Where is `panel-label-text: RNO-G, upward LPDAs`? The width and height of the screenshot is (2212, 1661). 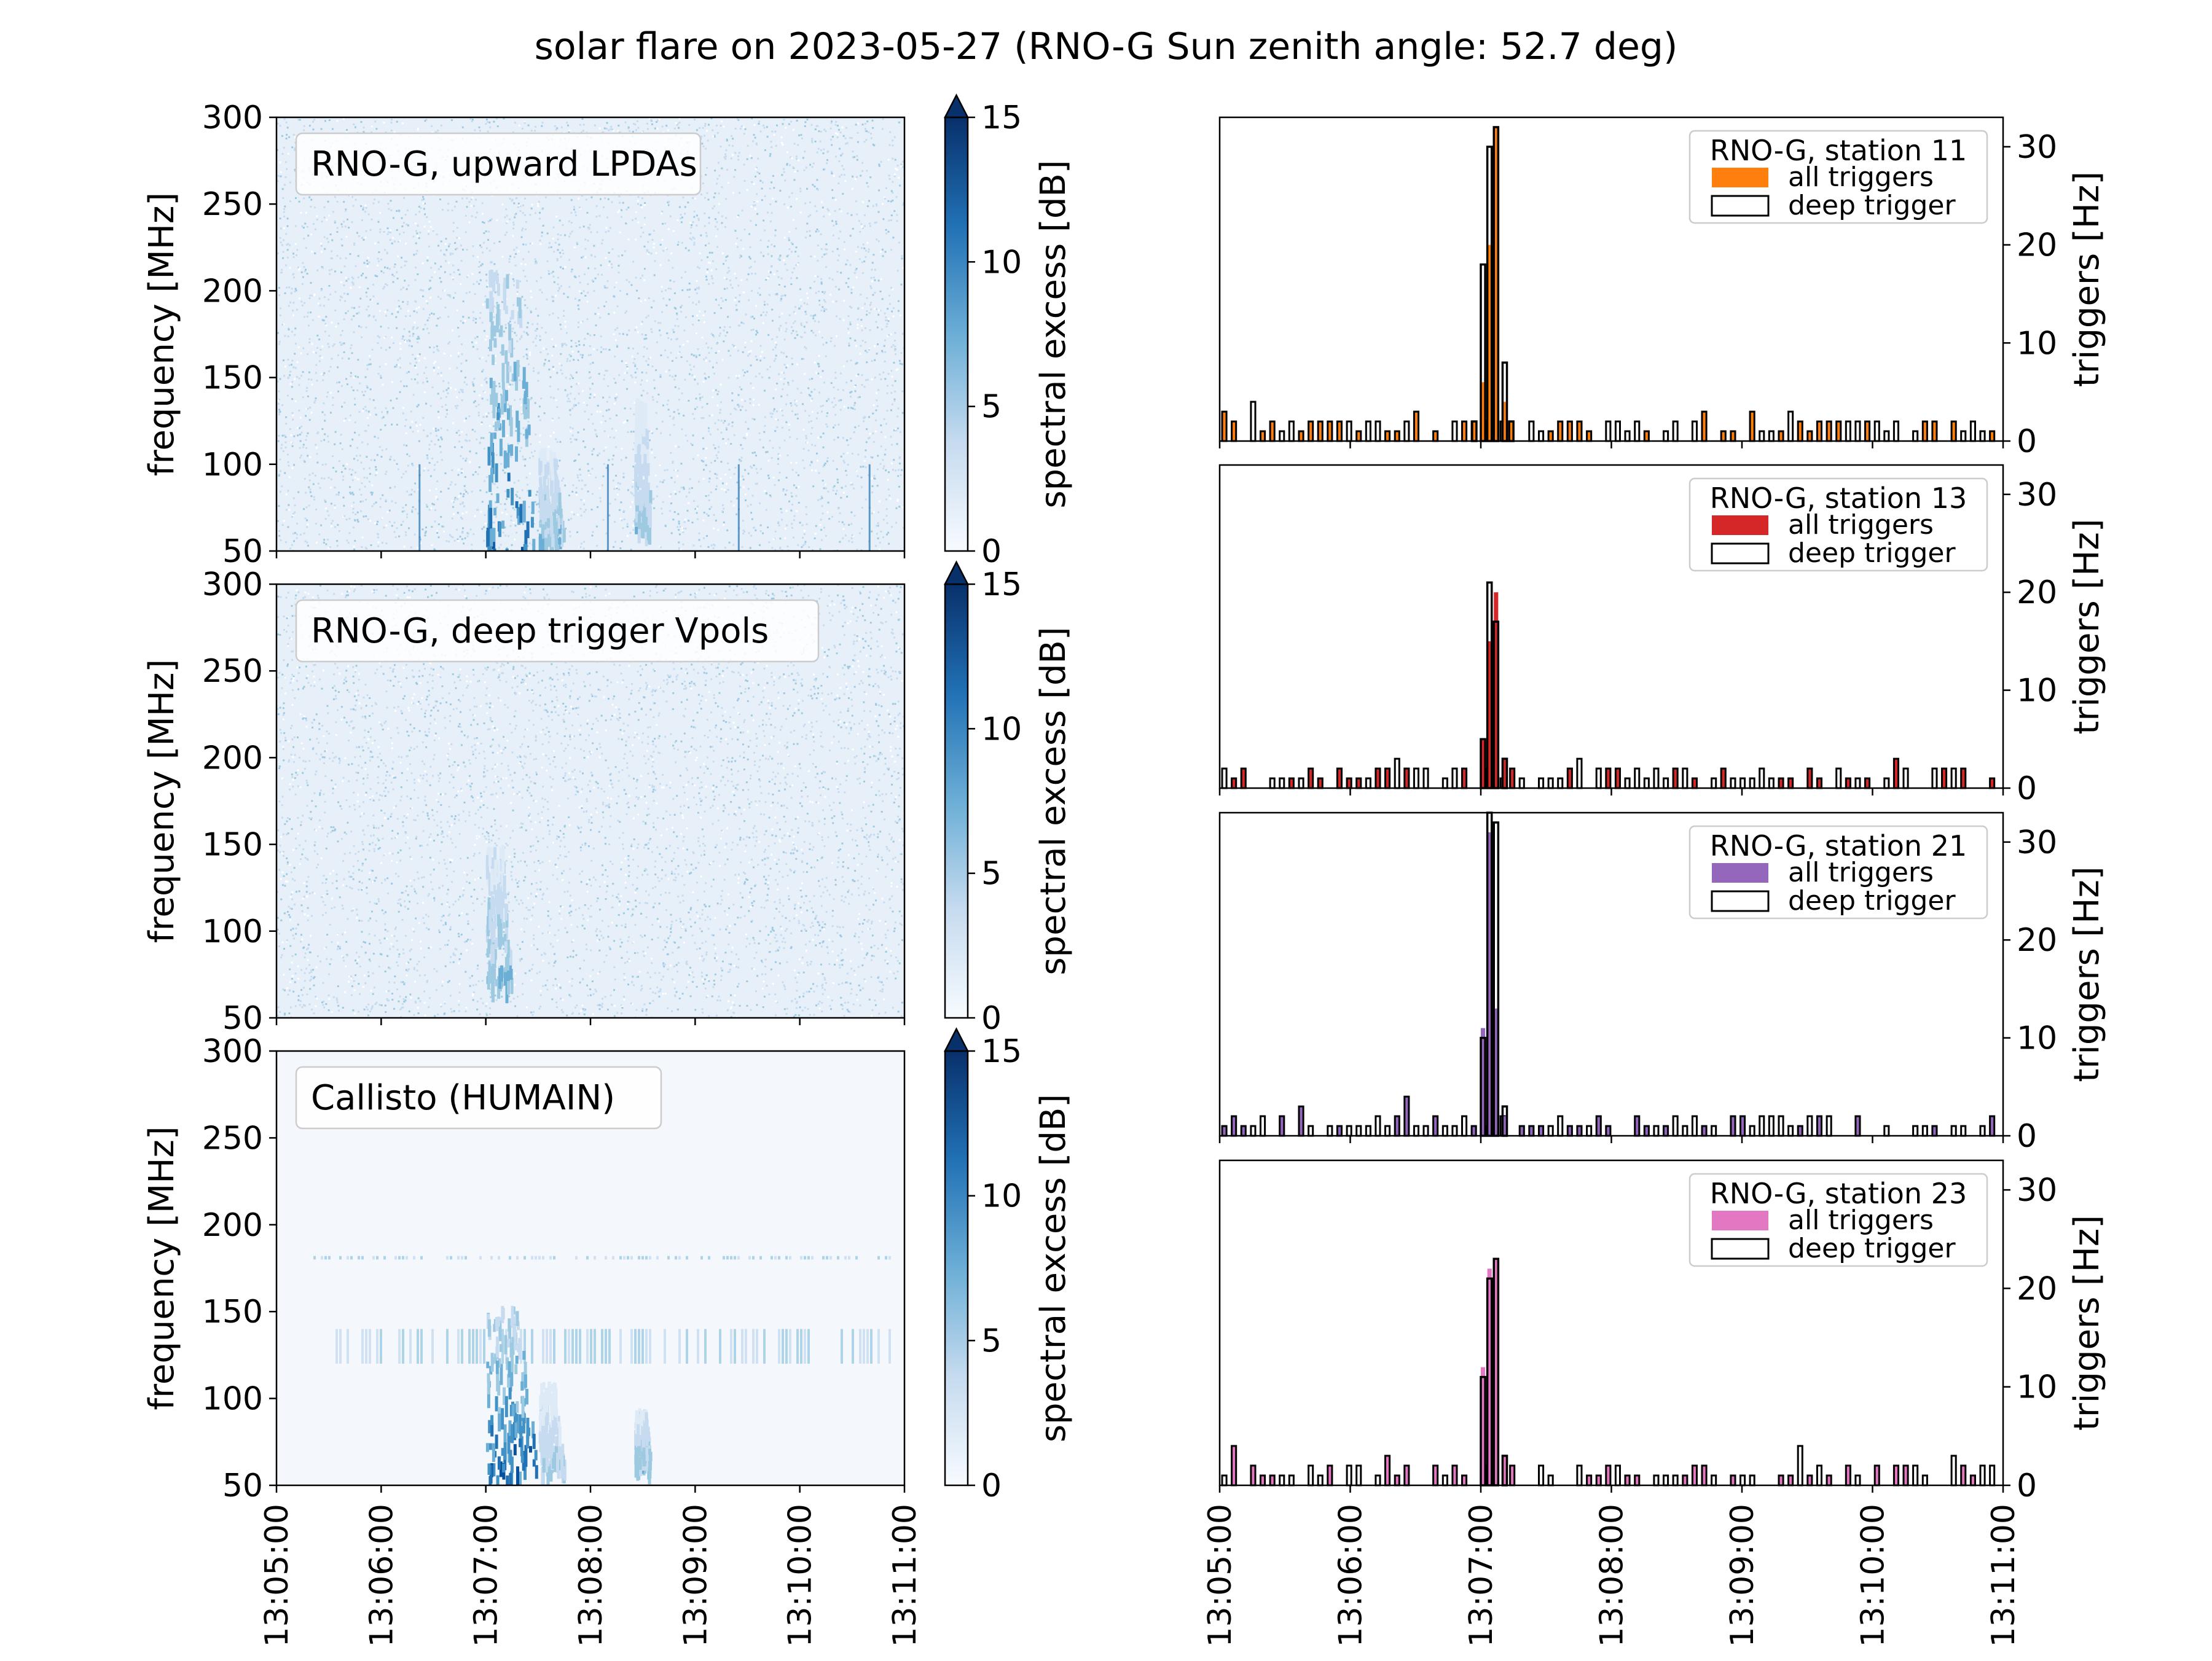 panel-label-text: RNO-G, upward LPDAs is located at coordinates (504, 164).